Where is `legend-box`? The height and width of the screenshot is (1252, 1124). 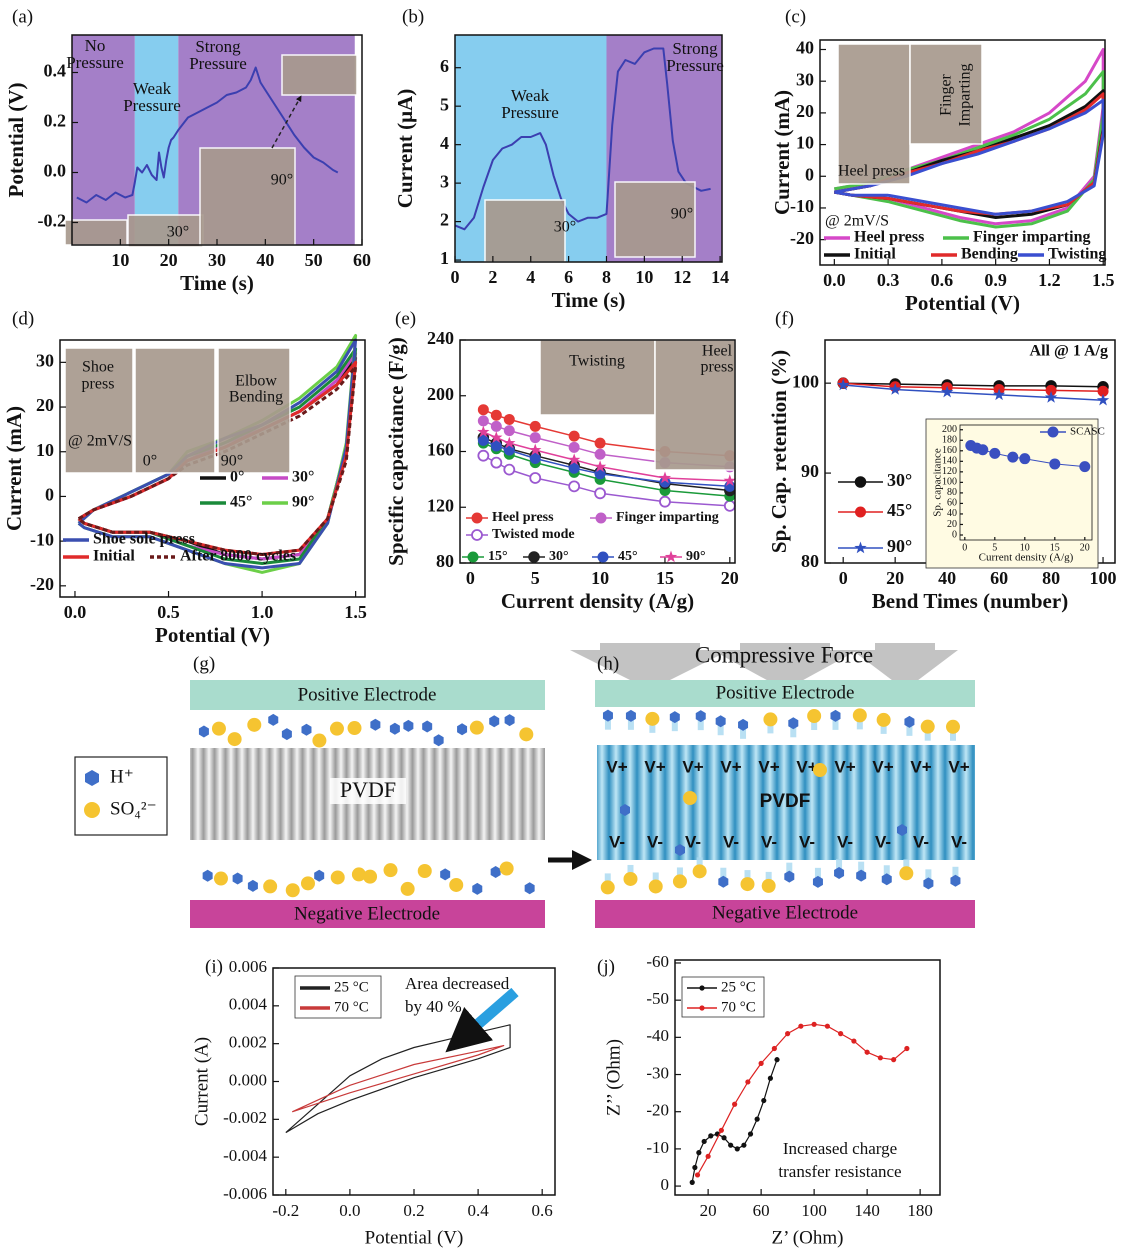 legend-box is located at coordinates (338, 997).